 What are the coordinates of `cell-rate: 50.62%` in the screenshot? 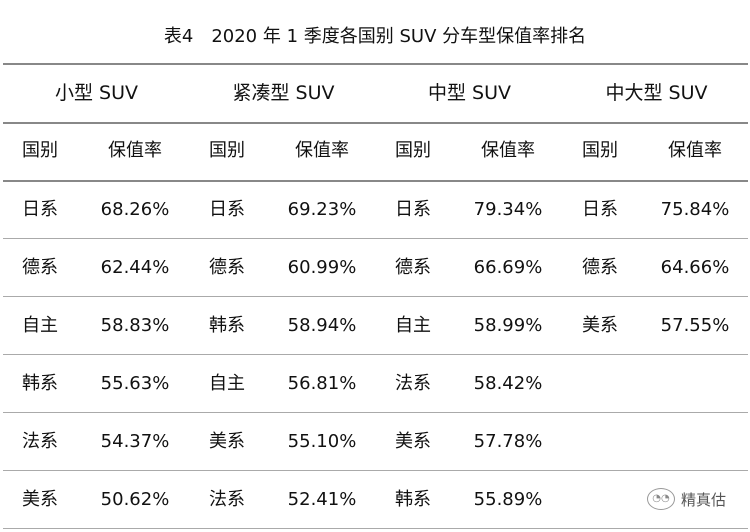 It's located at (135, 499).